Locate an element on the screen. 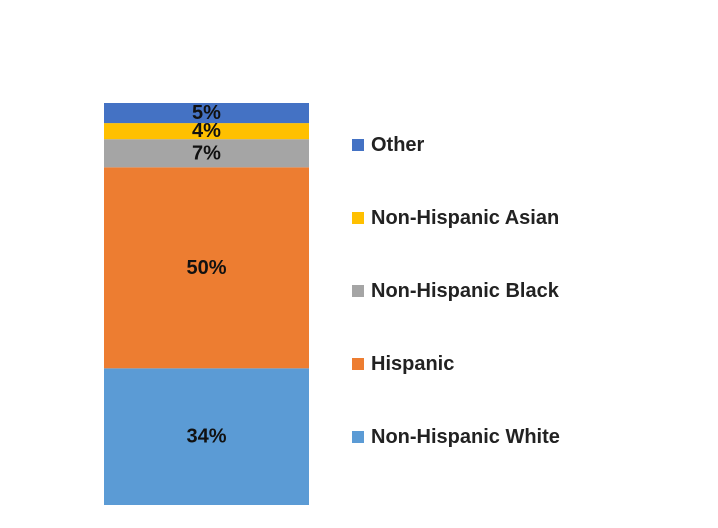 This screenshot has width=718, height=528. bar-segment-hispanic is located at coordinates (206, 268).